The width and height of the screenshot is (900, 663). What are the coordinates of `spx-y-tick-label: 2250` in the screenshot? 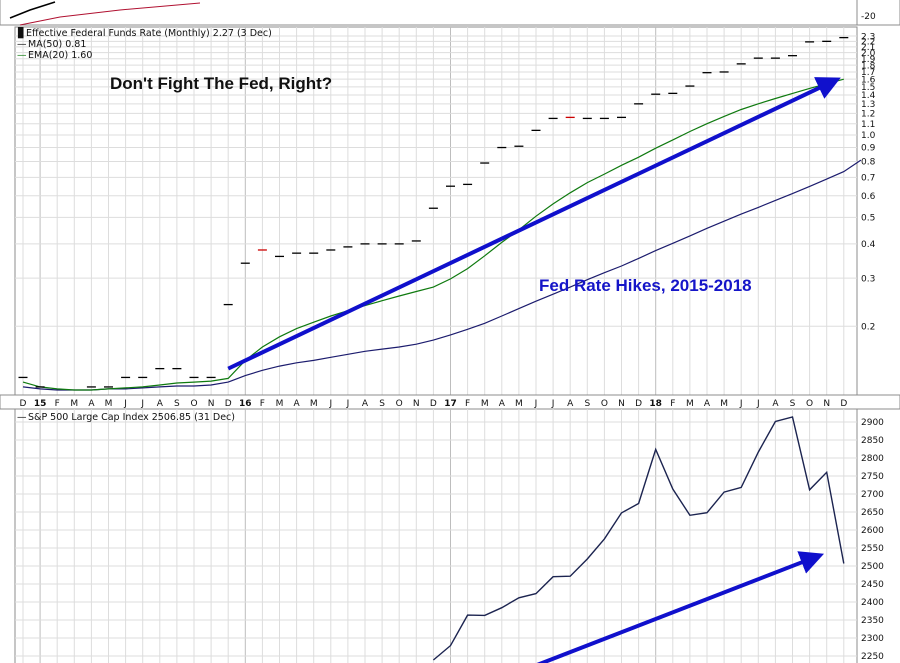 It's located at (872, 657).